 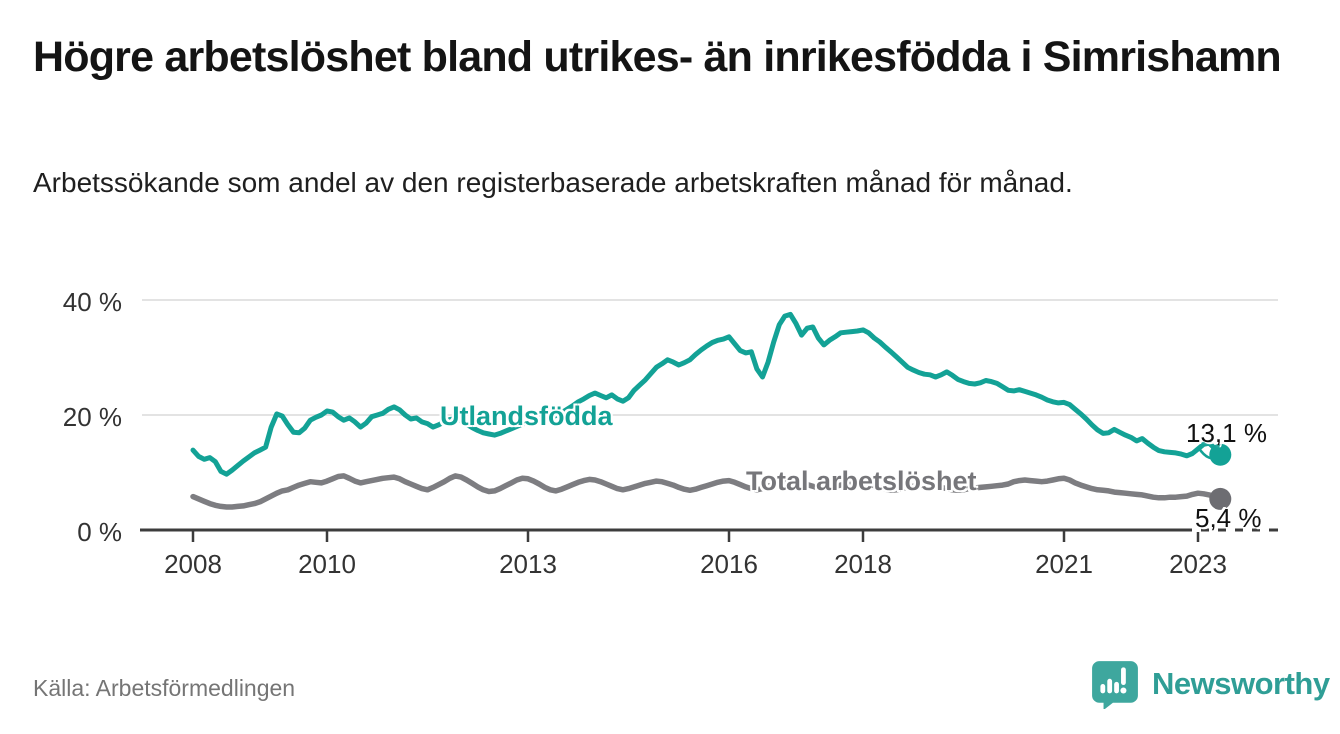 What do you see at coordinates (1115, 685) in the screenshot?
I see `newsworthy-logo-icon` at bounding box center [1115, 685].